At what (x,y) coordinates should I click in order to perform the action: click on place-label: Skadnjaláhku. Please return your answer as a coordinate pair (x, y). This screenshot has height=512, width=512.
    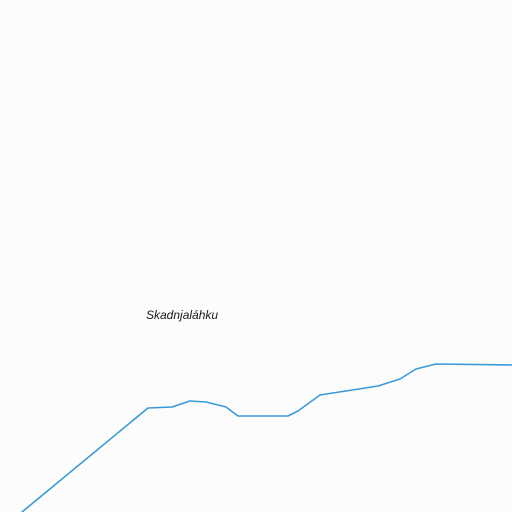
    Looking at the image, I should click on (182, 315).